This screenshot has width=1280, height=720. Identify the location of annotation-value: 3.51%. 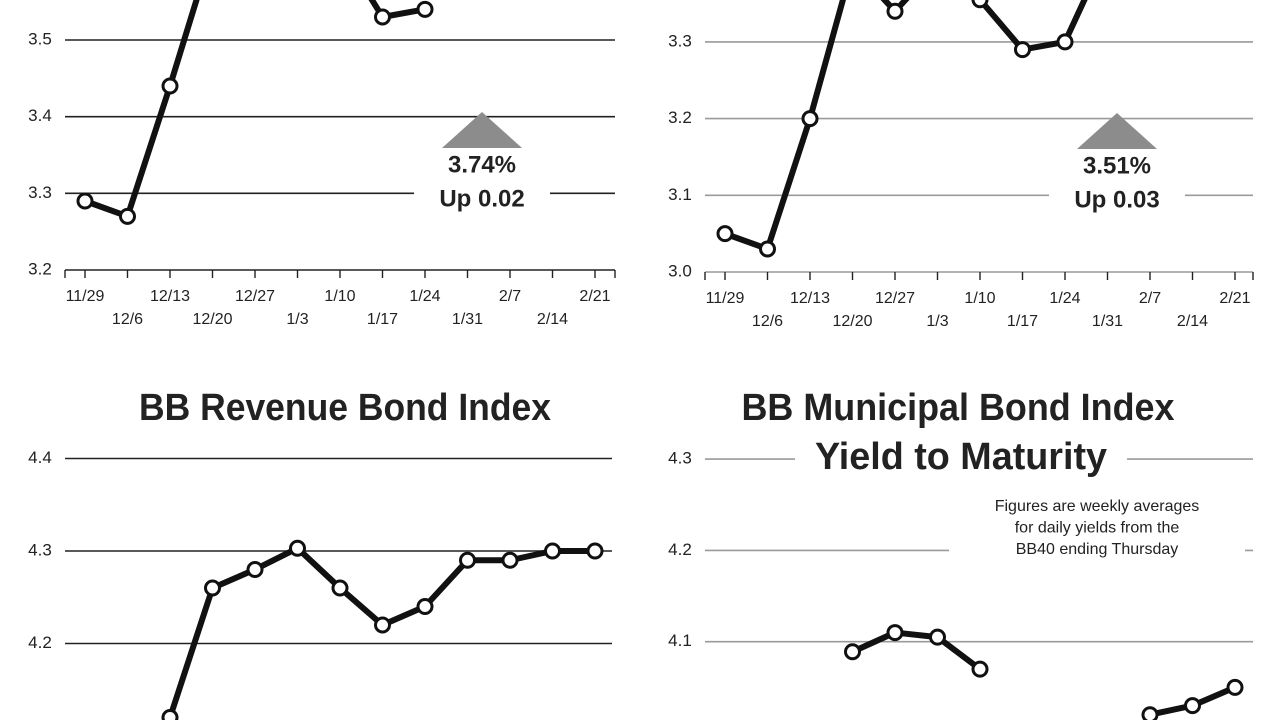
(1117, 165).